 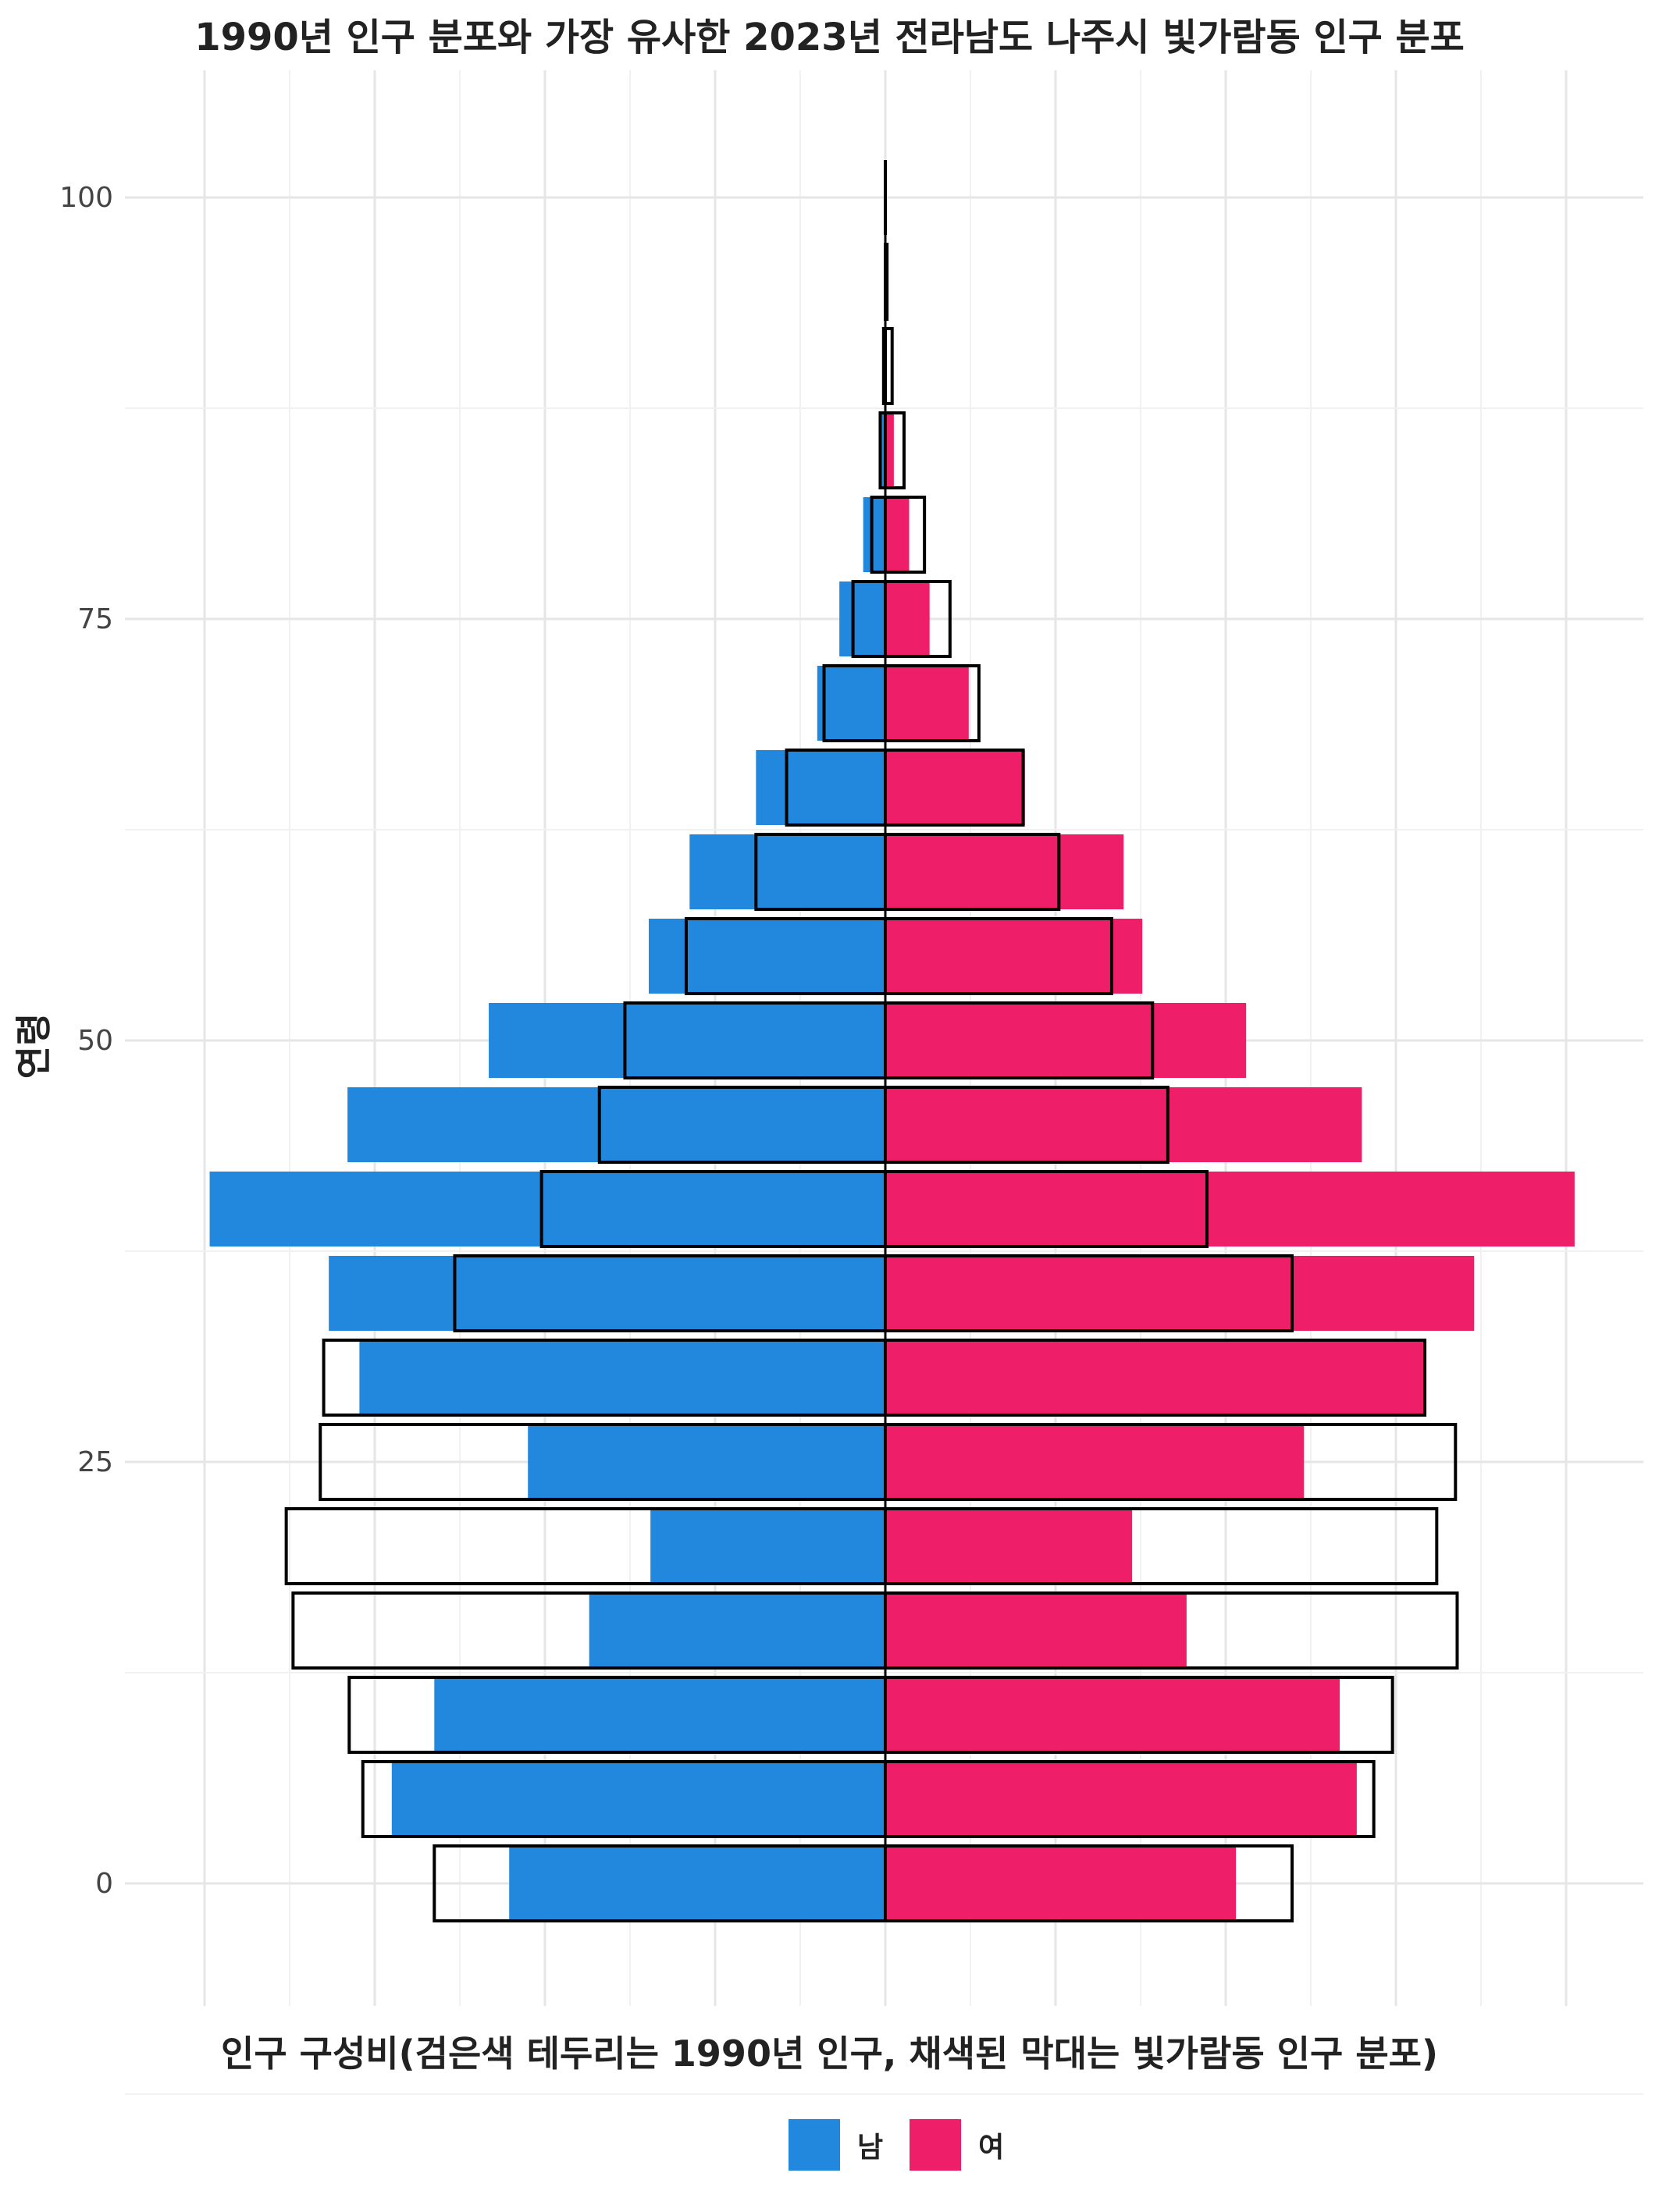 I want to click on y-axis-ticks: 0 25 50 75 100, so click(x=86, y=1041).